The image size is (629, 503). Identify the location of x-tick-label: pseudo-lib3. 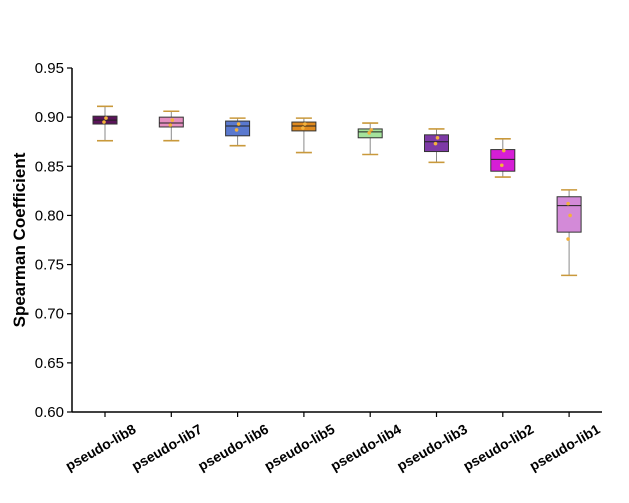
(432, 447).